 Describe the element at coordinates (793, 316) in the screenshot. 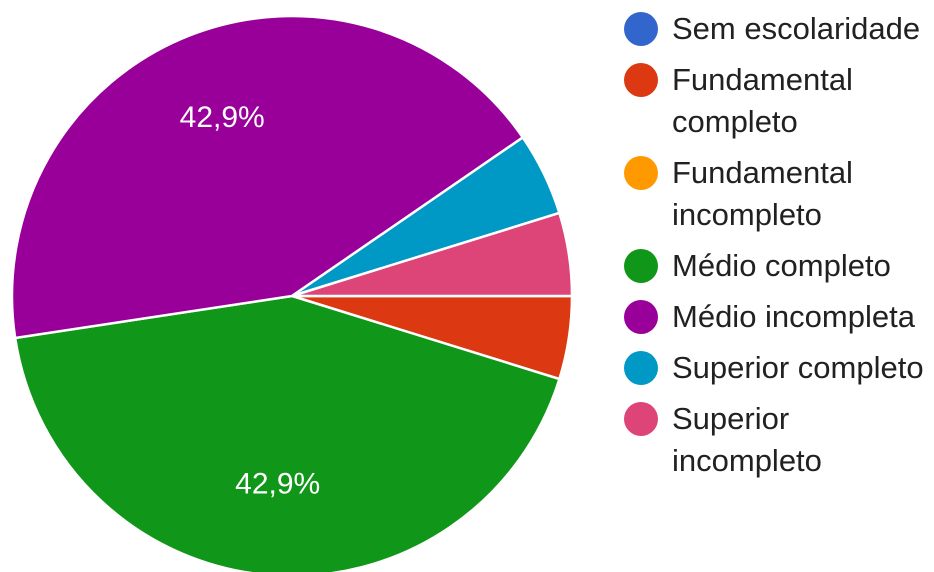

I see `legend-label: Médio incompleta` at that location.